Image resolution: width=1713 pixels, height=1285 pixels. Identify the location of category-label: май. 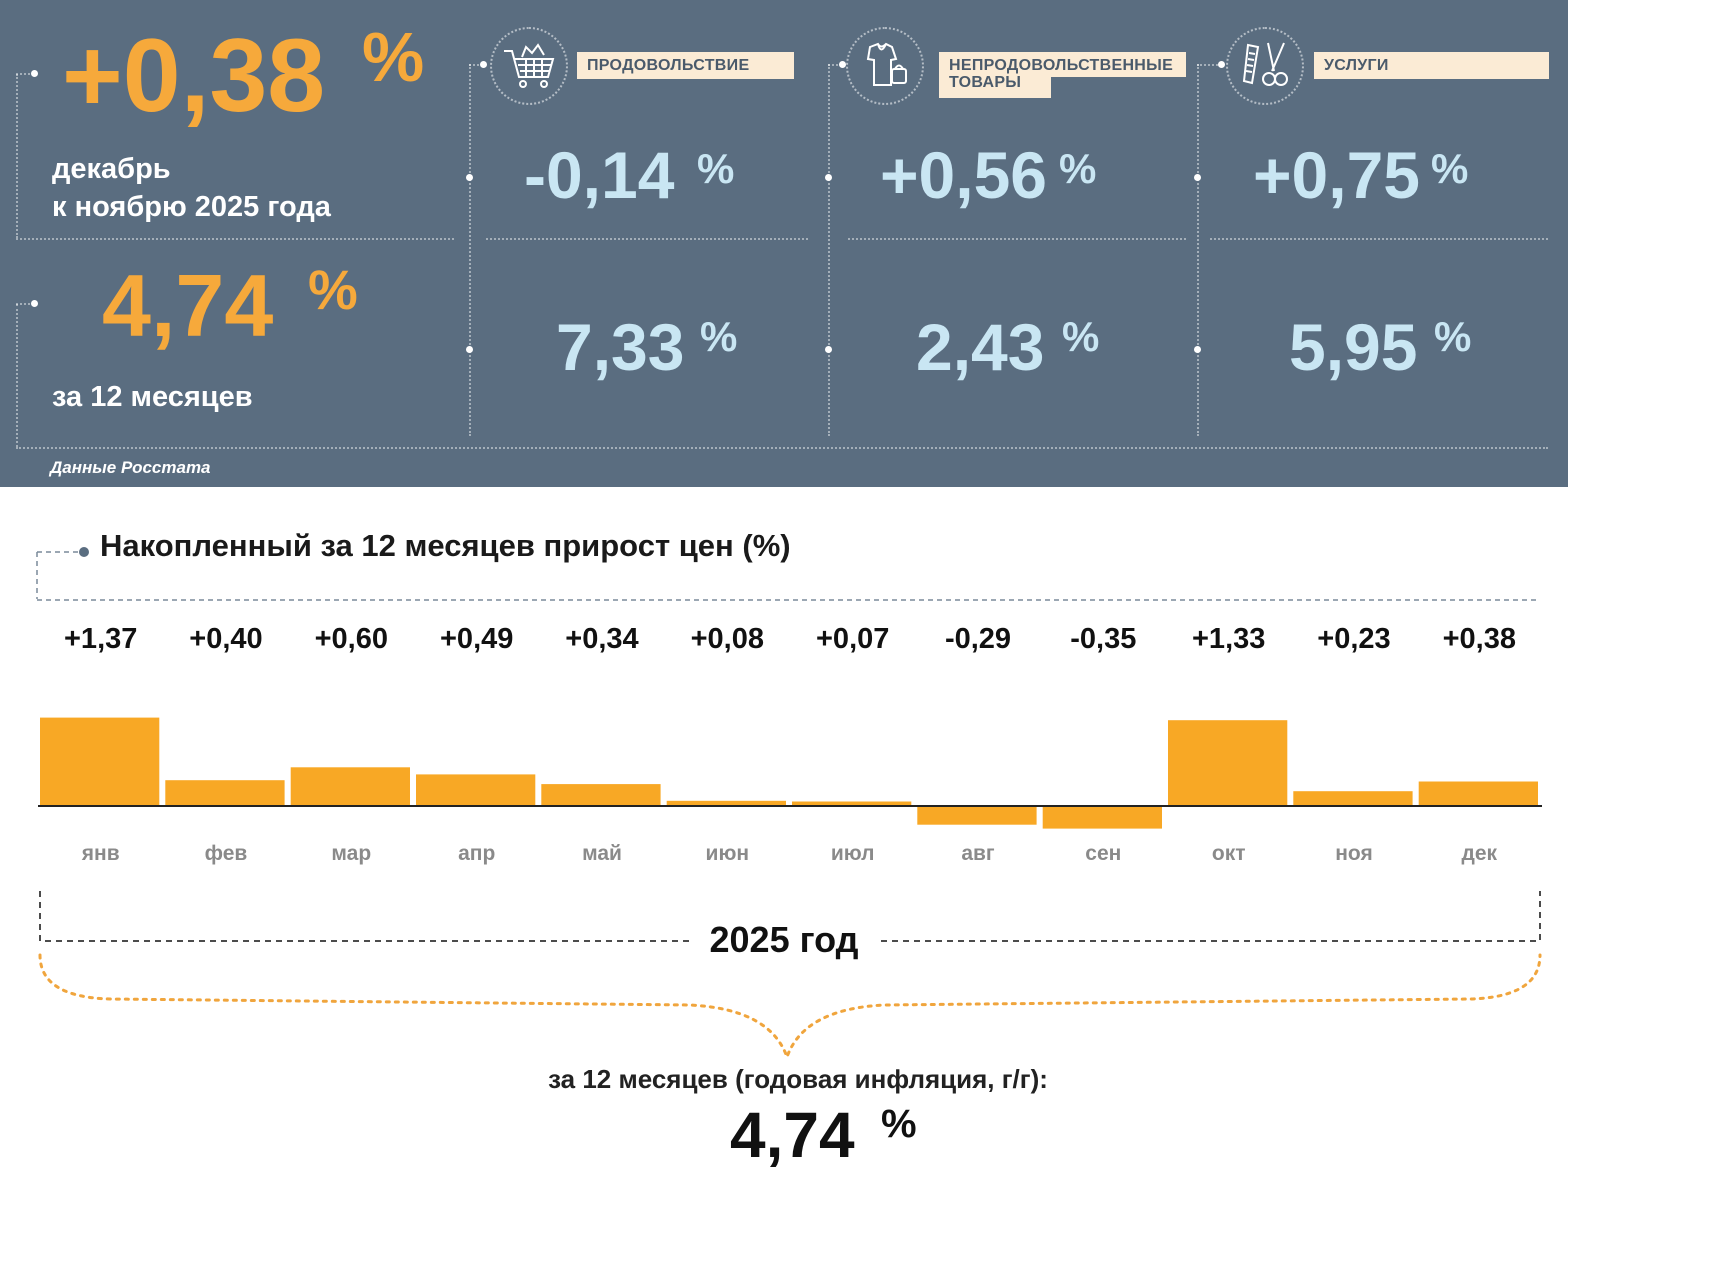
(602, 853).